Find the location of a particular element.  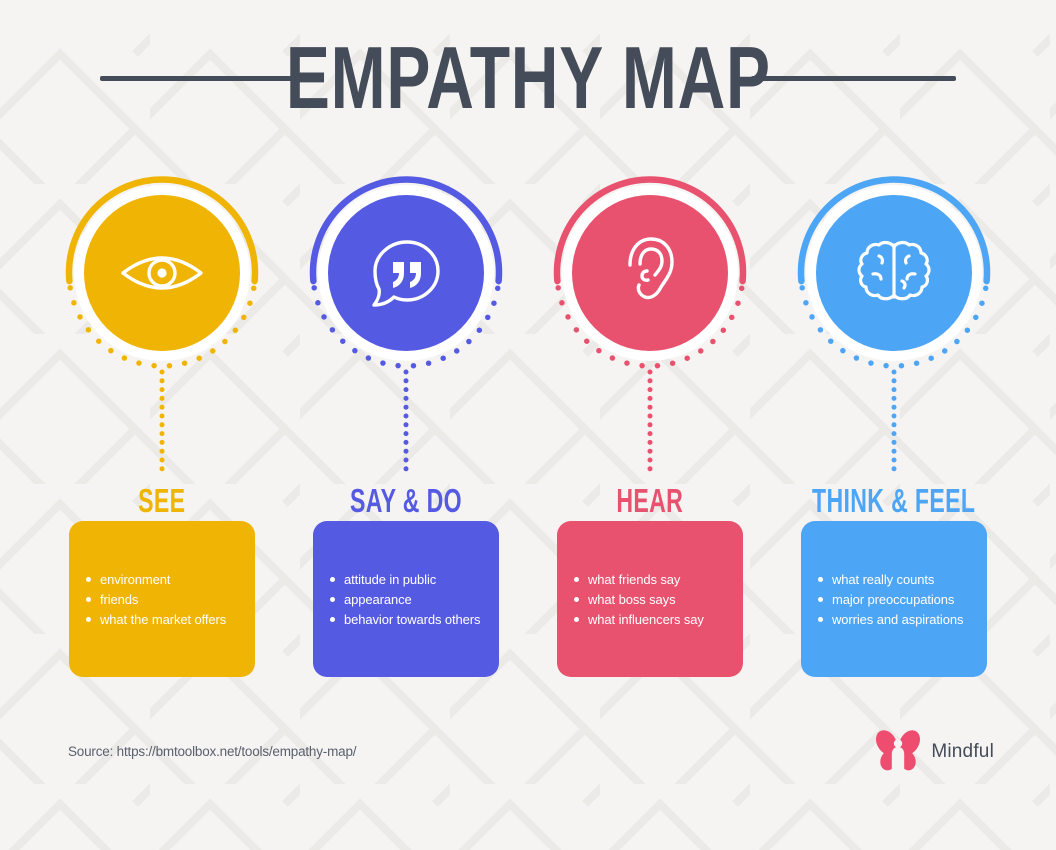

speech-bubble-icon is located at coordinates (406, 273).